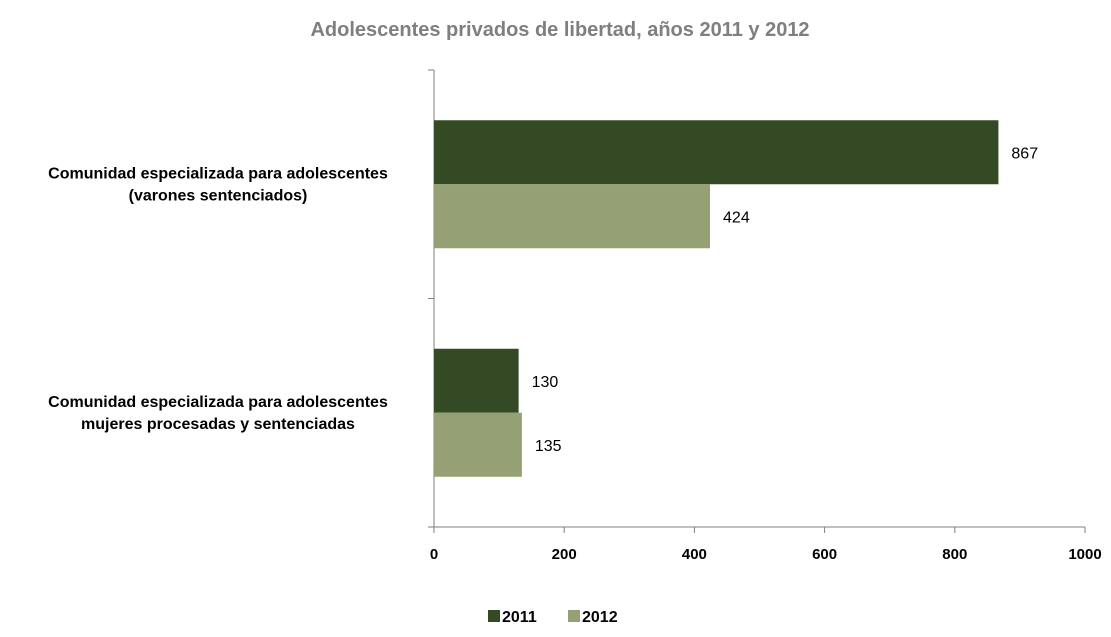  Describe the element at coordinates (494, 616) in the screenshot. I see `legend-swatch-2011` at that location.